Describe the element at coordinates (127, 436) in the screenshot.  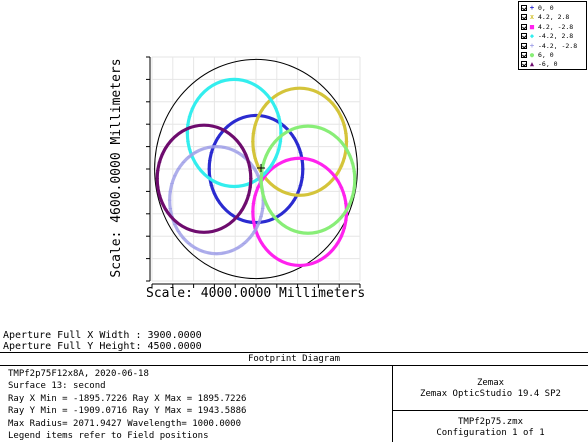
I see `info-line-legend-note: Legend items refer to Field positions` at that location.